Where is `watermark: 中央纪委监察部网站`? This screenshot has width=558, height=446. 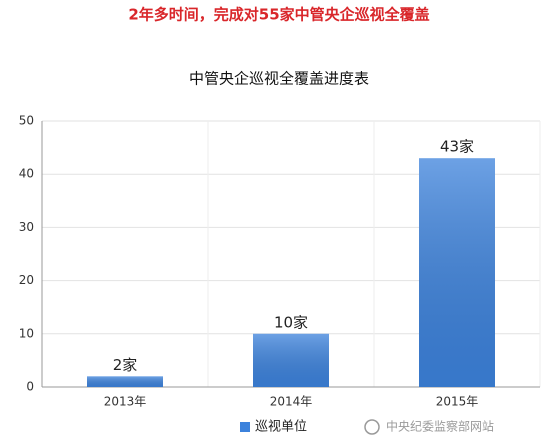
watermark: 中央纪委监察部网站 is located at coordinates (429, 427).